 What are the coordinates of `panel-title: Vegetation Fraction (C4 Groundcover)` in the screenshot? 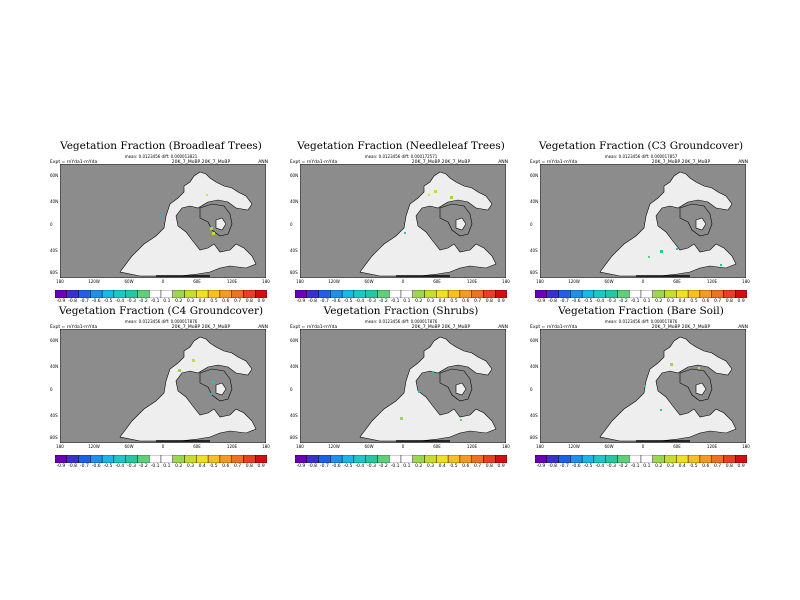 It's located at (161, 311).